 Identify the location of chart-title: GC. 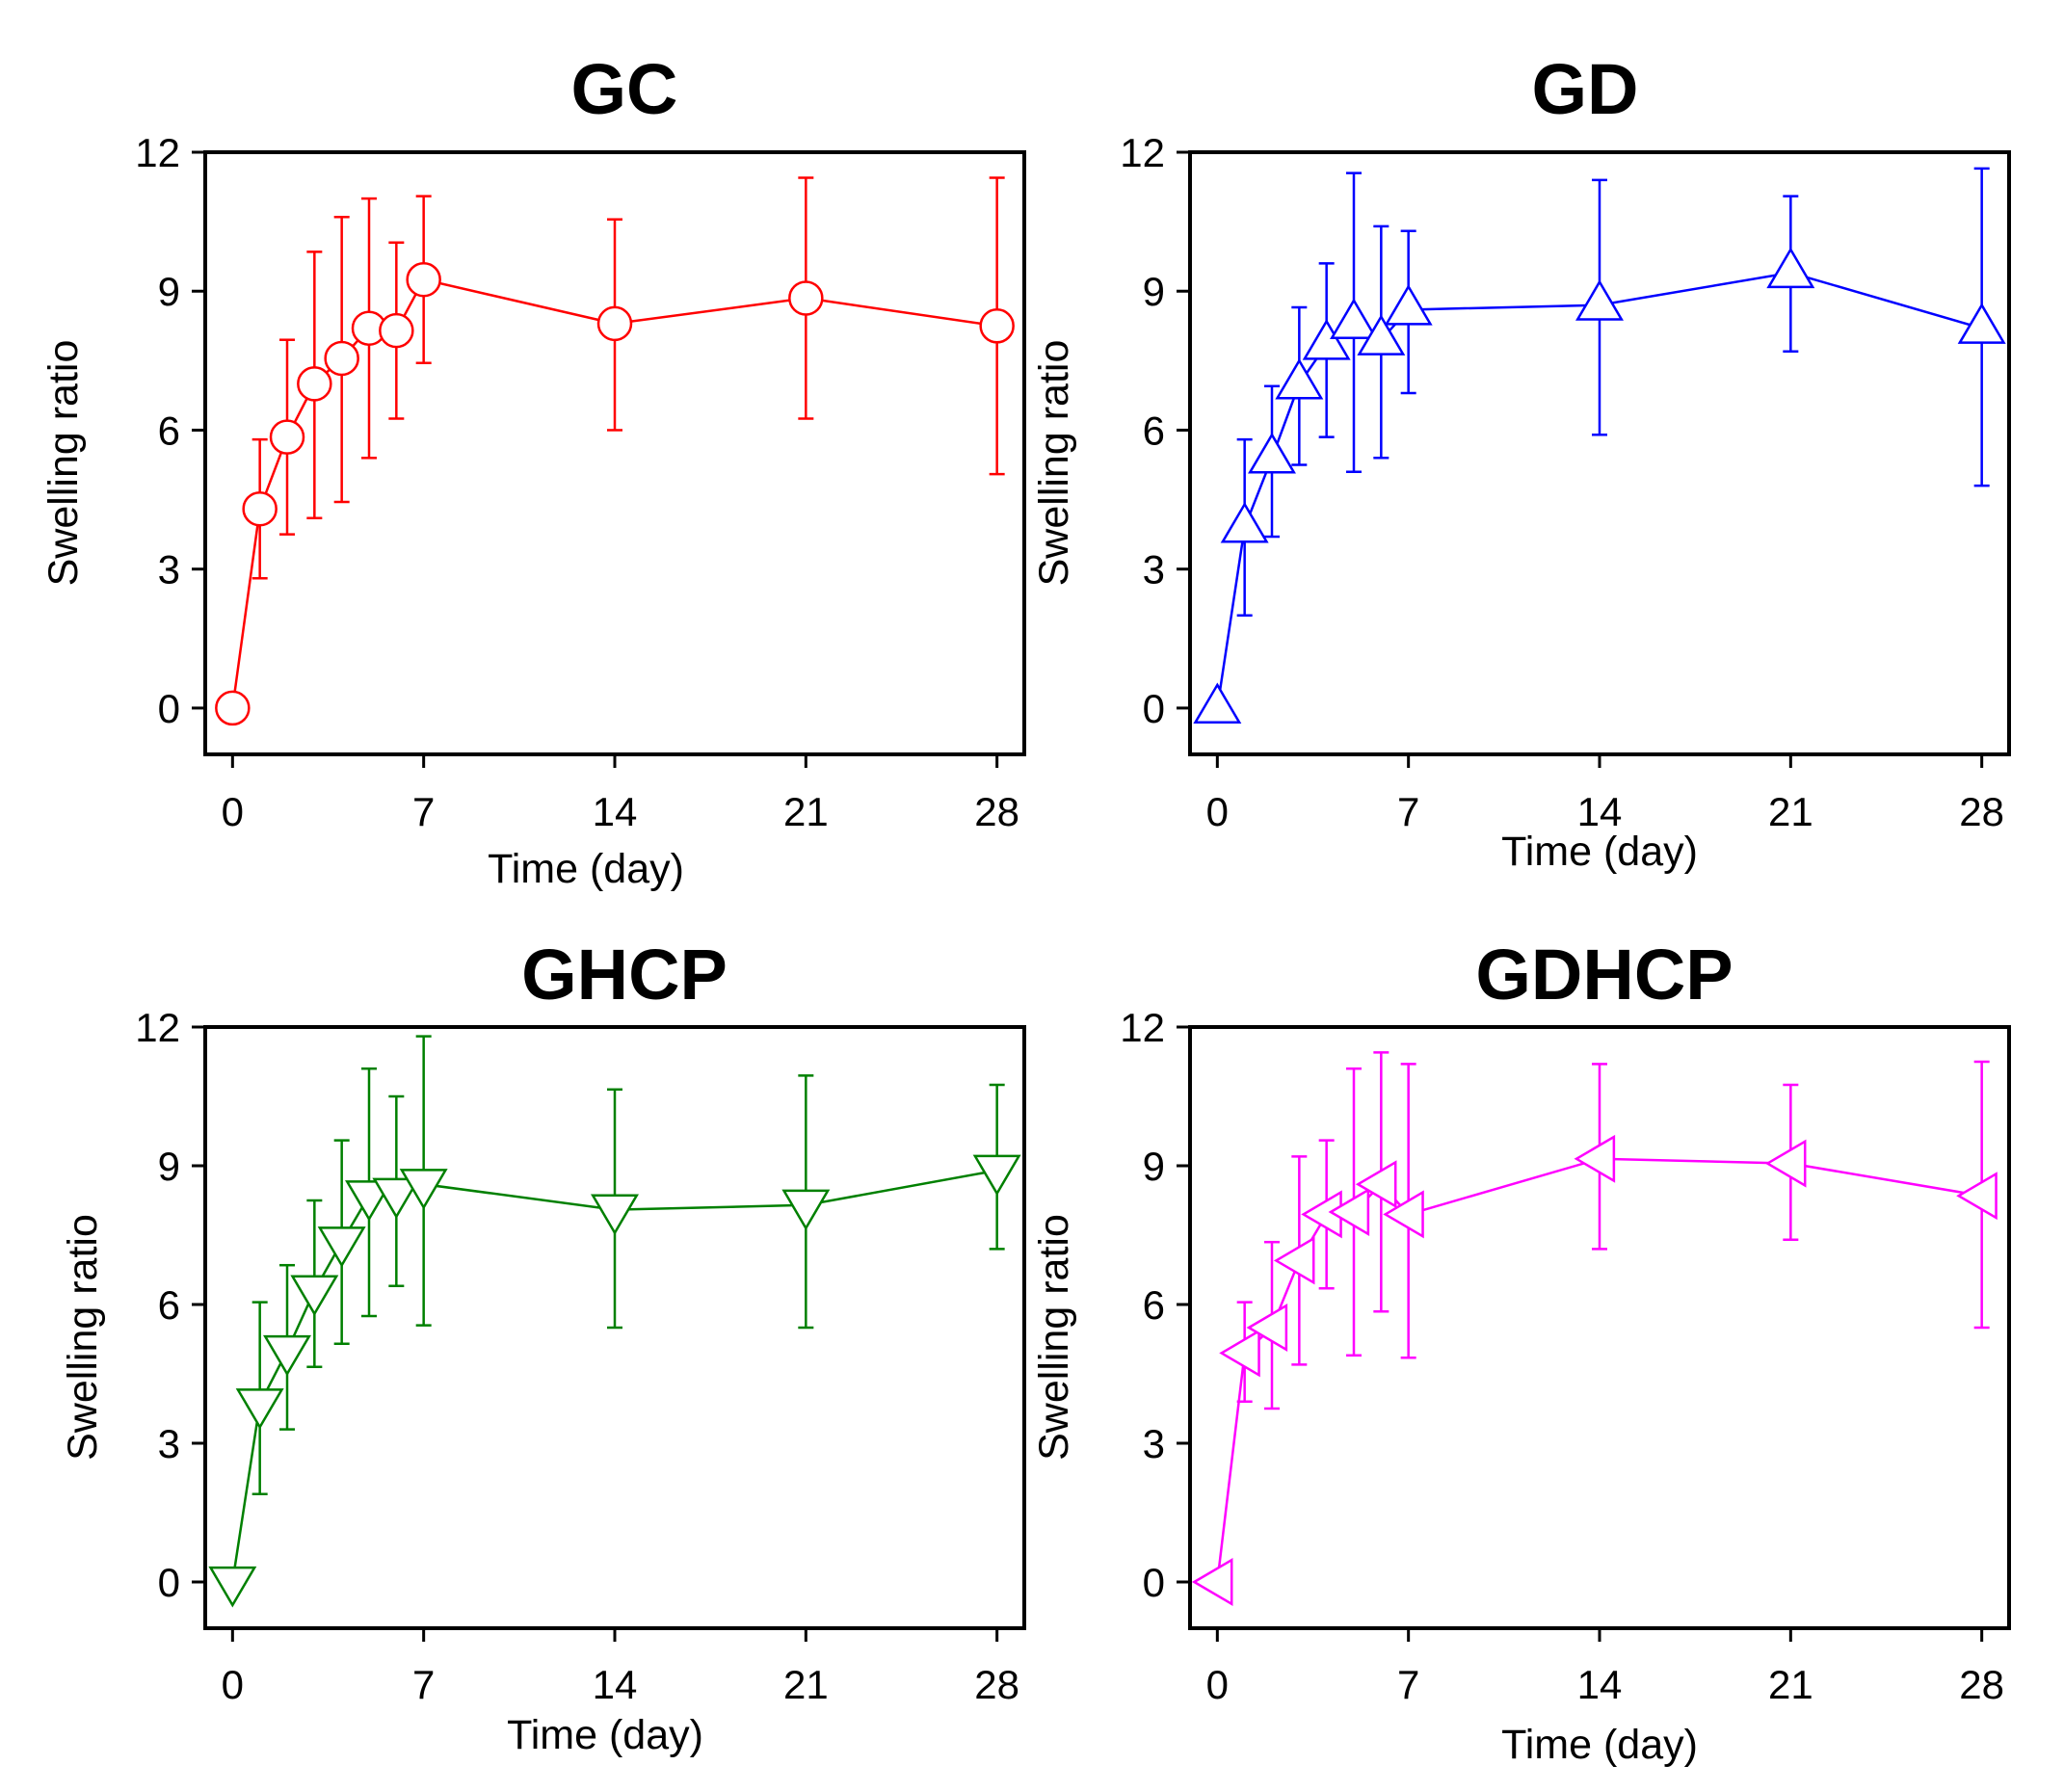
(625, 89).